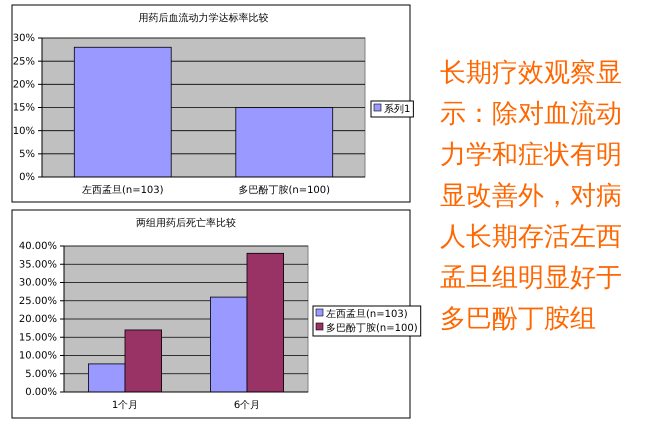 The image size is (647, 430). I want to click on y-tick-label: 0%, so click(27, 178).